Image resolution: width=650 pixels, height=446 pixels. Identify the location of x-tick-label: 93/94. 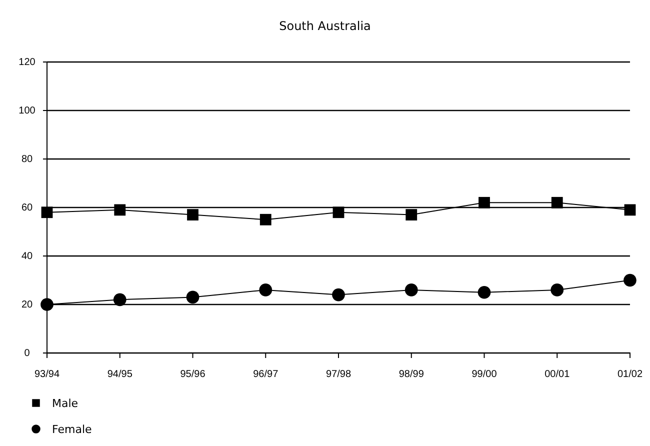
(47, 374).